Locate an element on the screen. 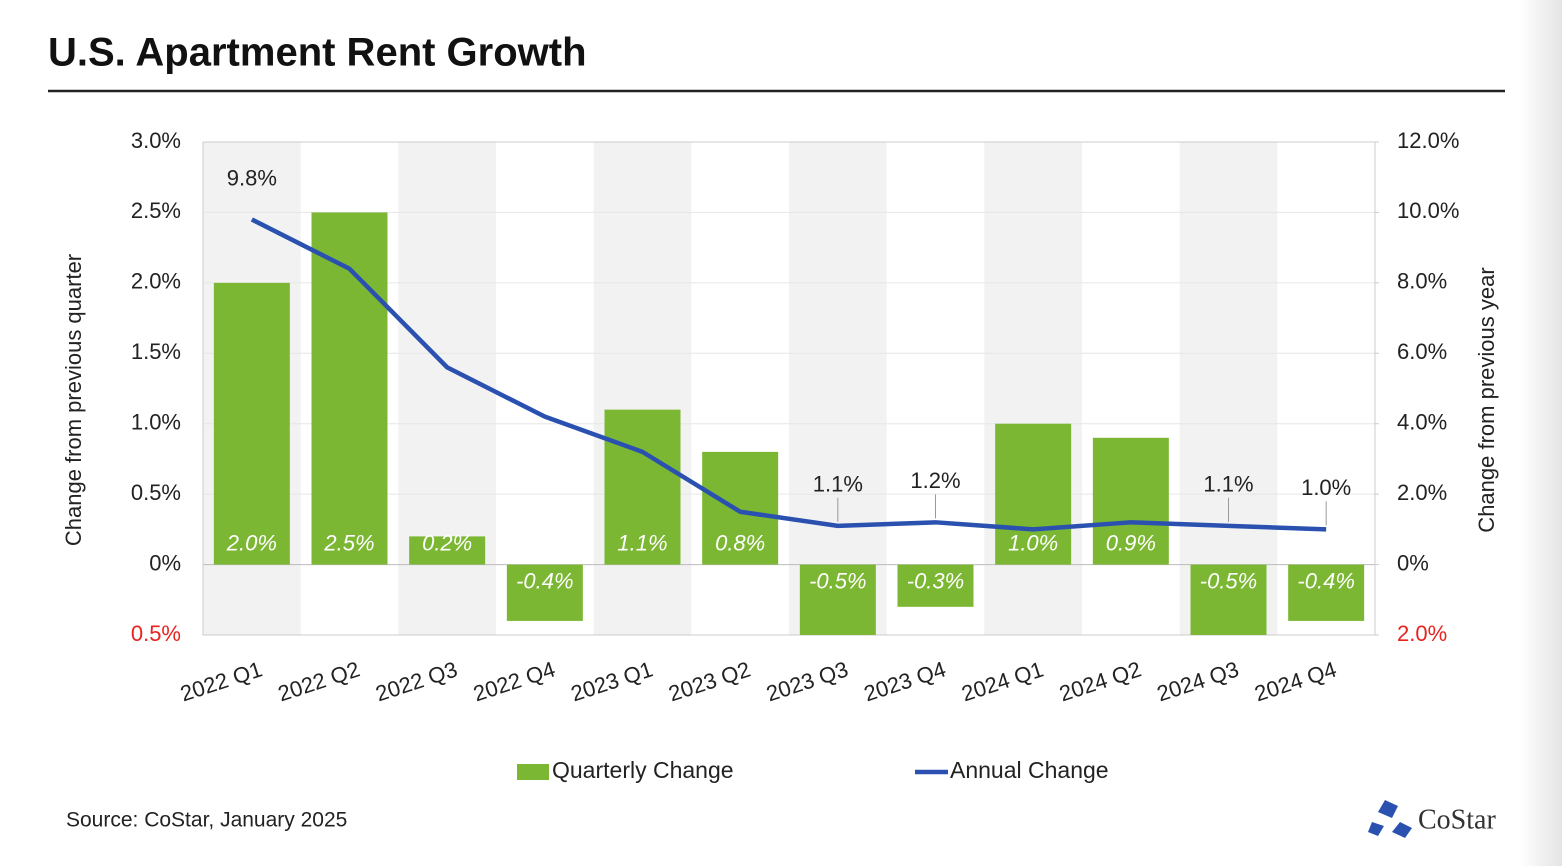 Image resolution: width=1562 pixels, height=866 pixels. x-tick-label: 2024 Q3 is located at coordinates (1198, 682).